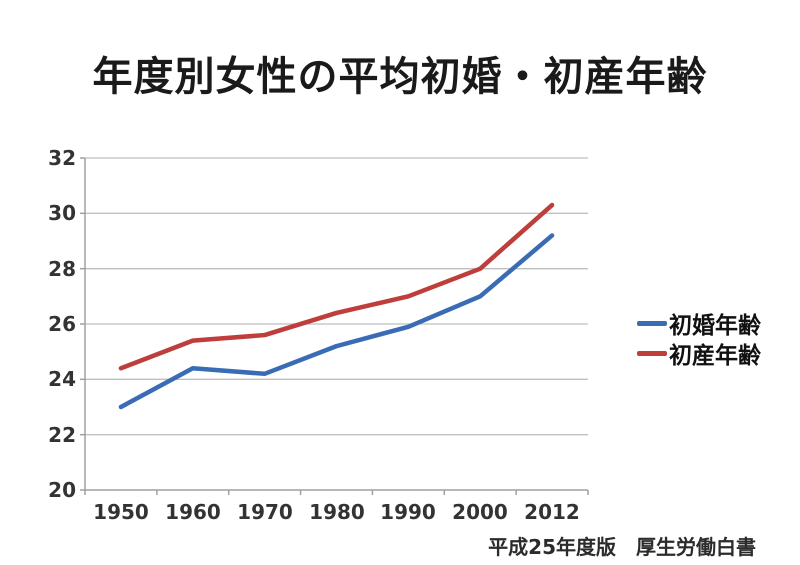  What do you see at coordinates (552, 512) in the screenshot?
I see `x-tick-label: 2012` at bounding box center [552, 512].